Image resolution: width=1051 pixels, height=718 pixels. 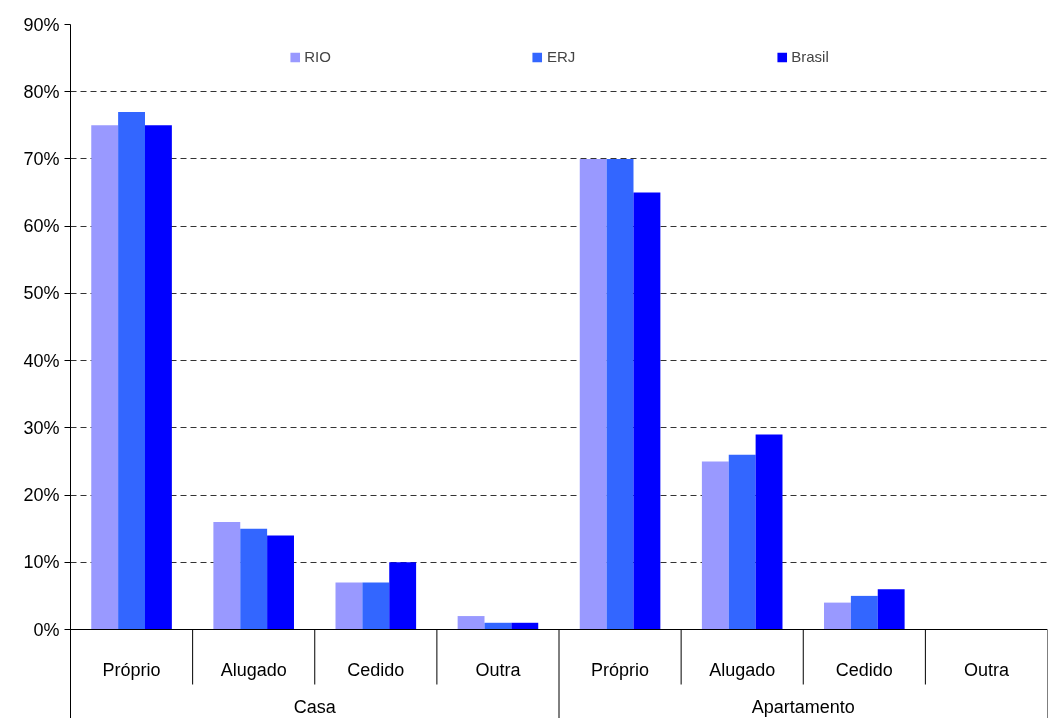 I want to click on y-tick-label: 70%, so click(x=41, y=158).